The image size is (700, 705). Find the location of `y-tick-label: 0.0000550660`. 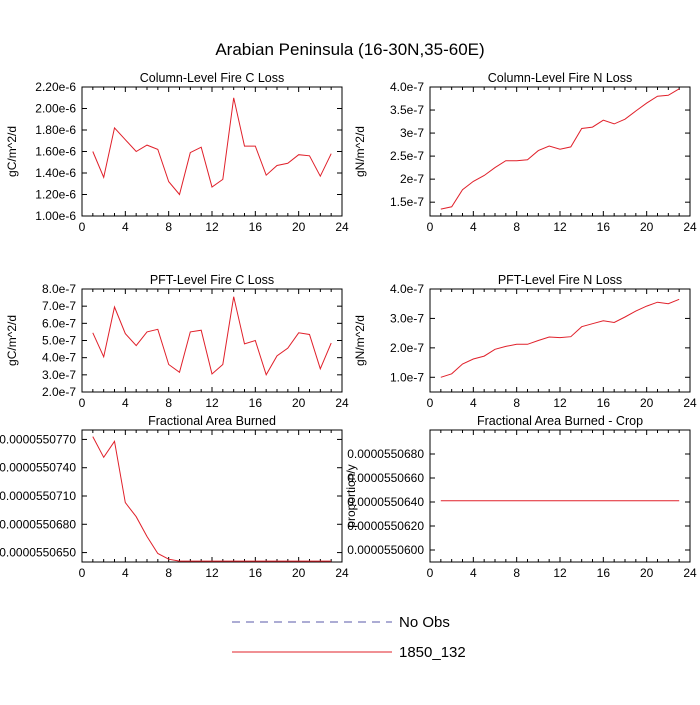

y-tick-label: 0.0000550660 is located at coordinates (385, 478).